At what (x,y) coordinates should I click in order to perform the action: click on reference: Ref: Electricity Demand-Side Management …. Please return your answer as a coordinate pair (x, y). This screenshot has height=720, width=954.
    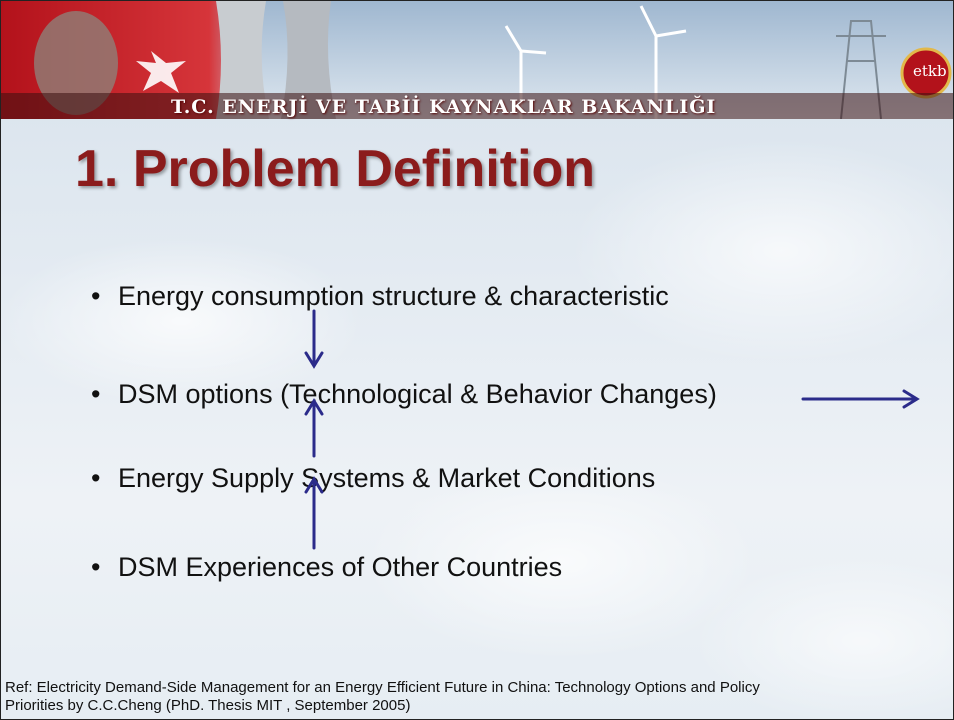
    Looking at the image, I should click on (382, 696).